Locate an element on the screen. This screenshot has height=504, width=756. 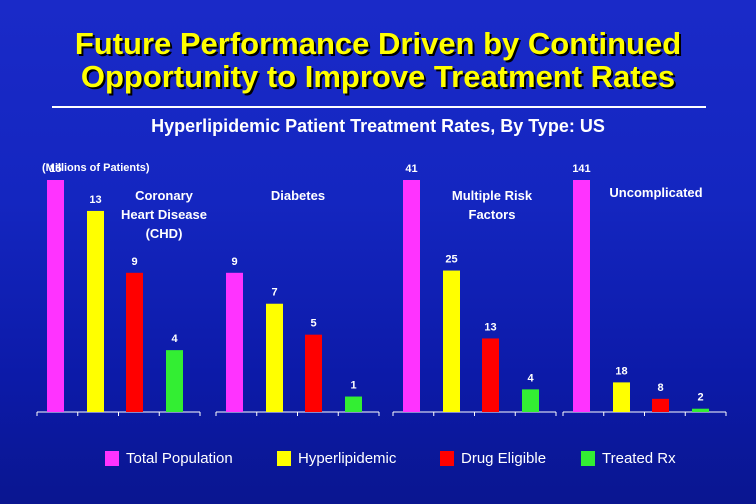
panel-label-coronary-heart-disease-chd: (CHD) is located at coordinates (164, 233).